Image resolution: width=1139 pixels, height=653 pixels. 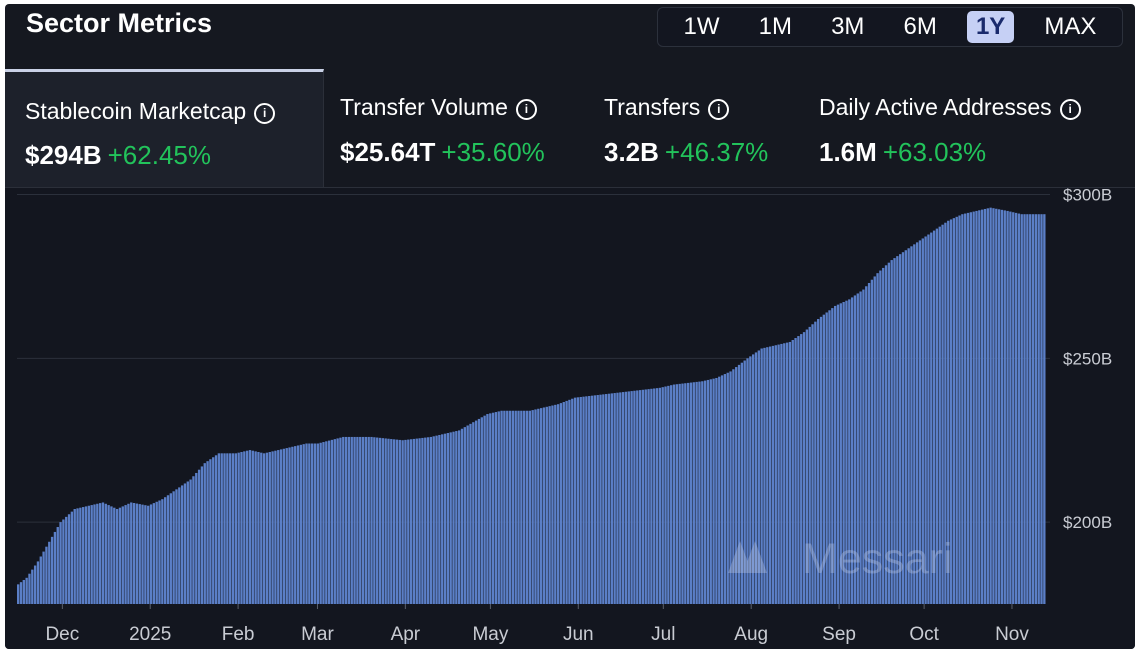 What do you see at coordinates (701, 26) in the screenshot?
I see `range-1w-button: 1W` at bounding box center [701, 26].